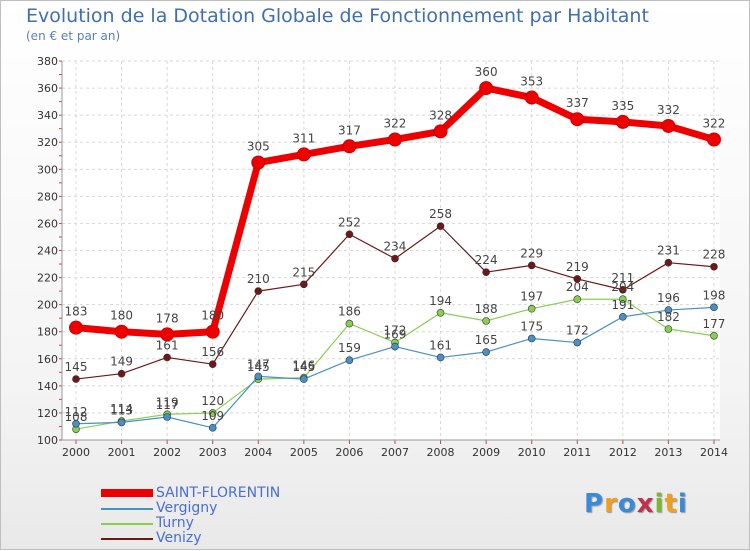 The width and height of the screenshot is (750, 551). Describe the element at coordinates (645, 504) in the screenshot. I see `logo-letter: x` at that location.